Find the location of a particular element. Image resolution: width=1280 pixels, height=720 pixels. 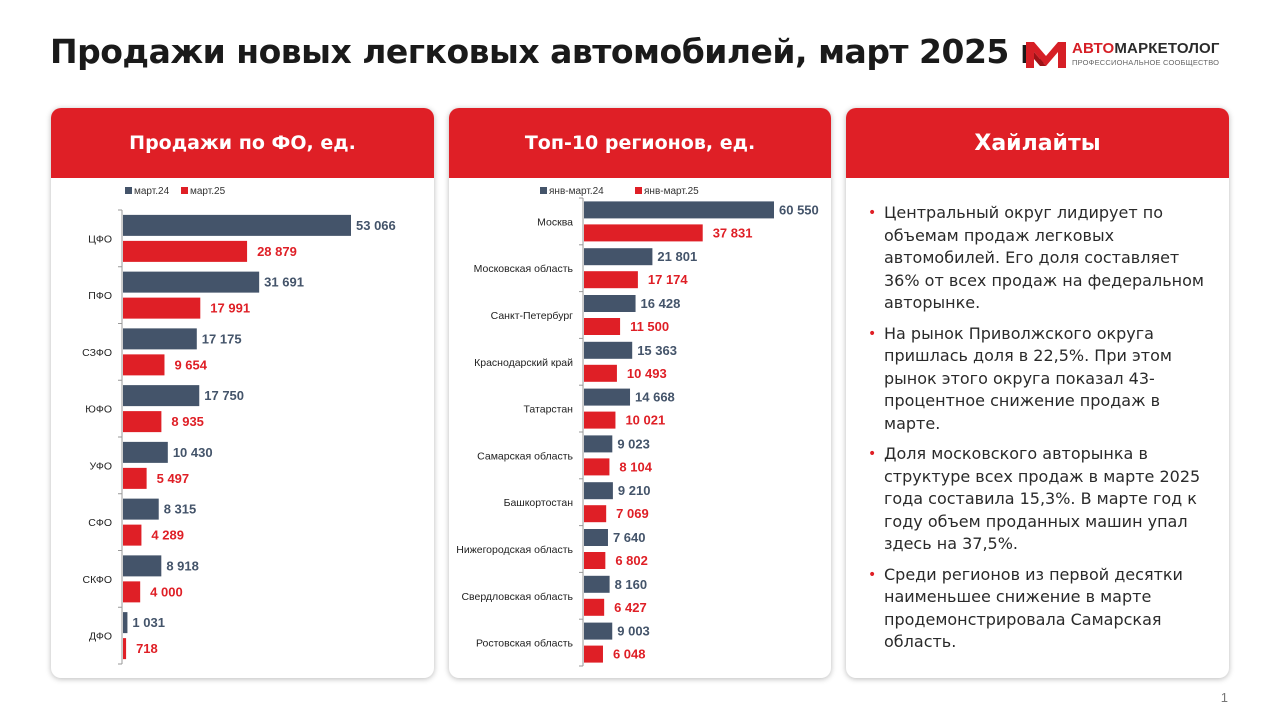

legend-label-1: янв-март.25 is located at coordinates (671, 191).